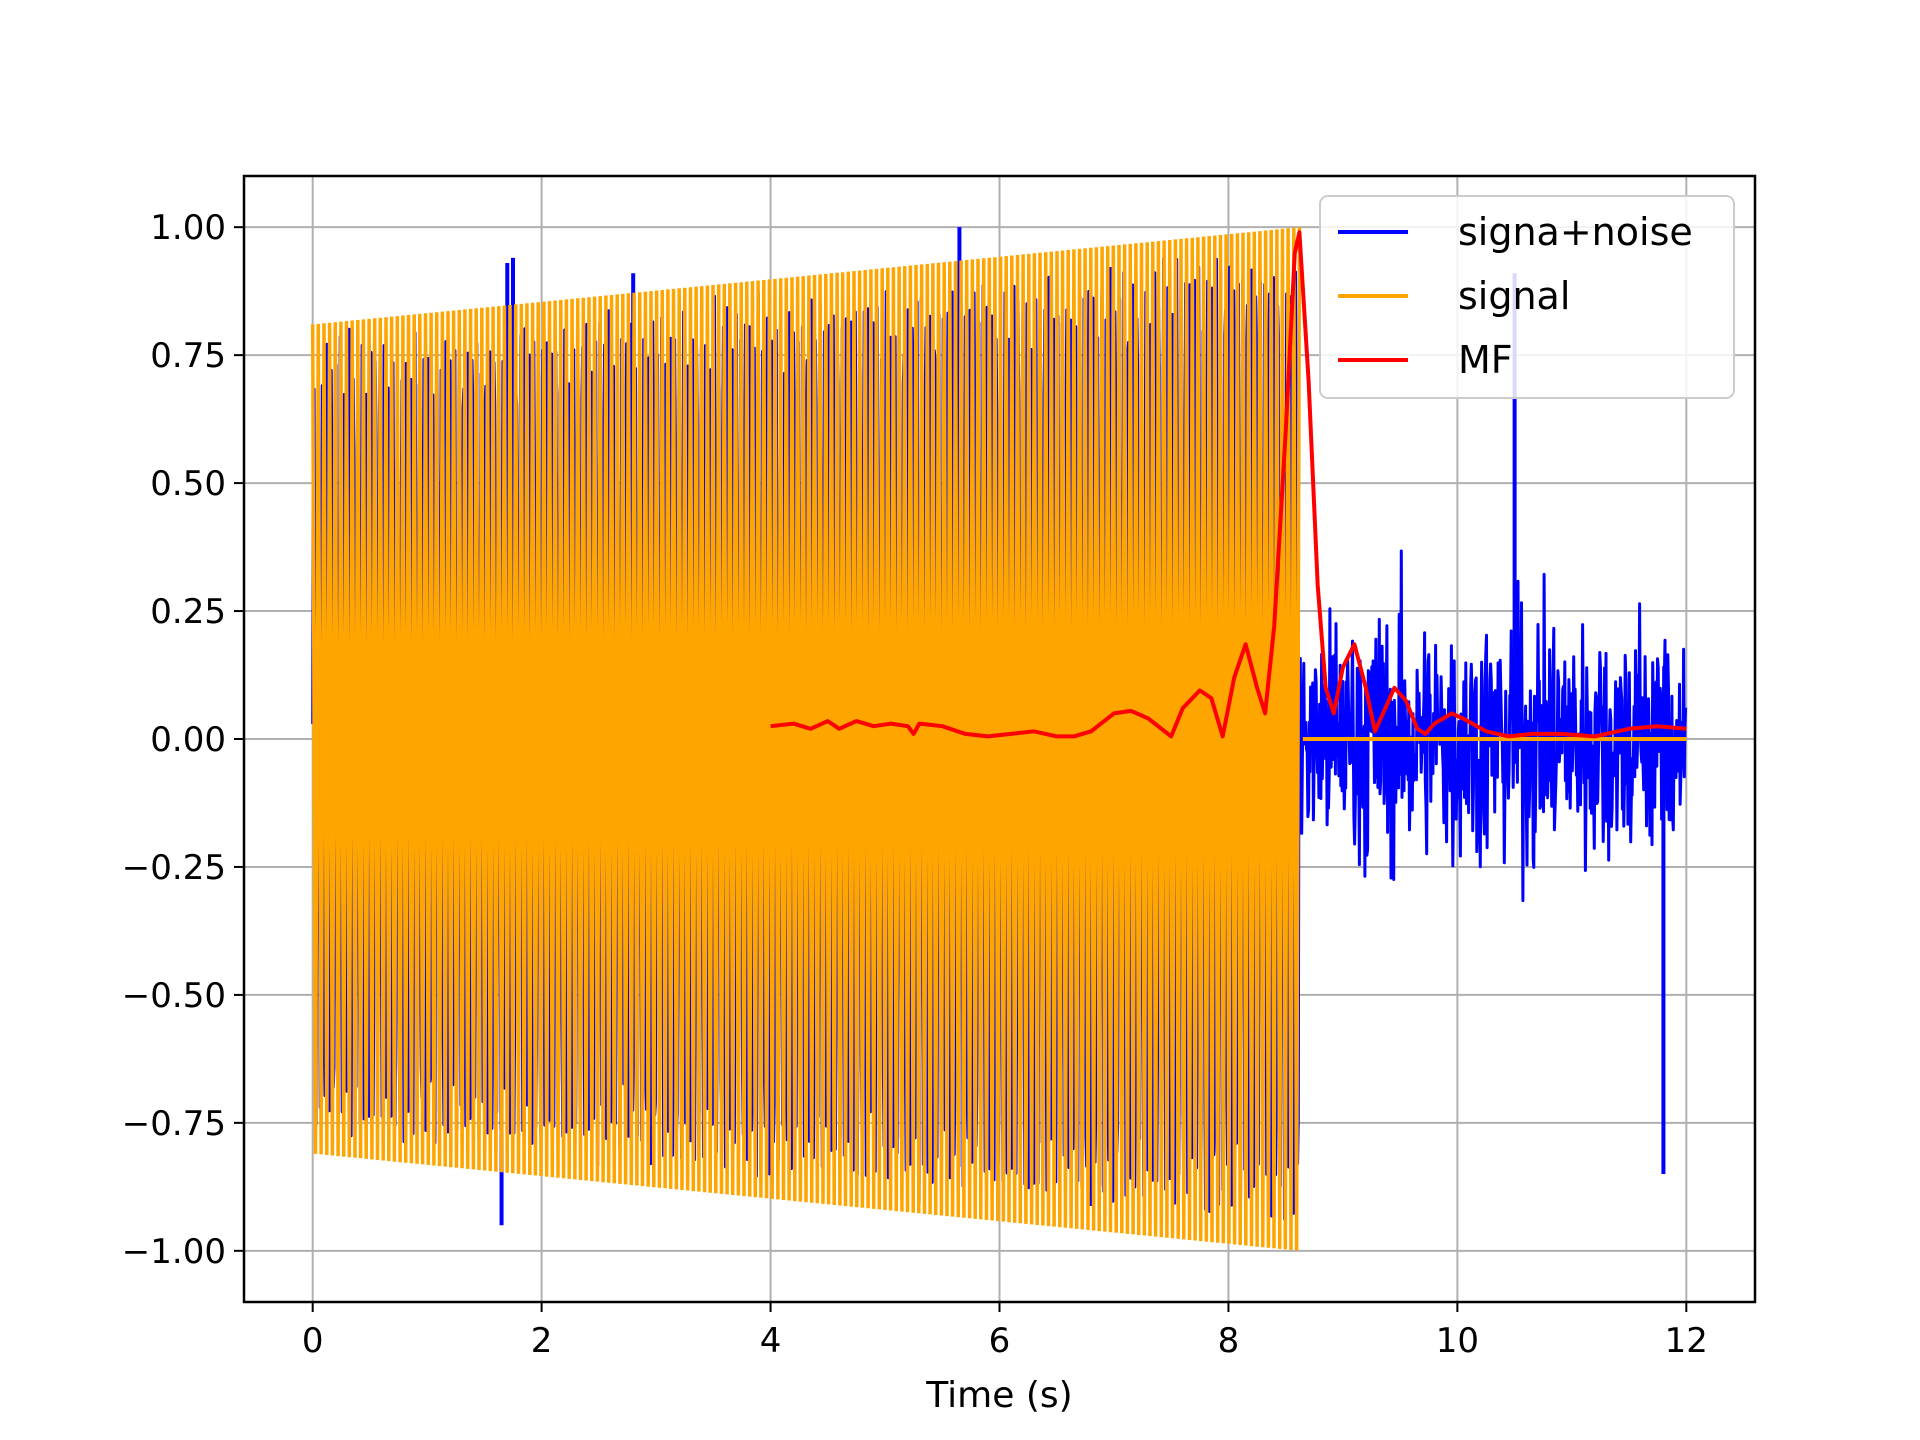 Image resolution: width=1920 pixels, height=1440 pixels. What do you see at coordinates (174, 1124) in the screenshot?
I see `y-tick-label: −0.75` at bounding box center [174, 1124].